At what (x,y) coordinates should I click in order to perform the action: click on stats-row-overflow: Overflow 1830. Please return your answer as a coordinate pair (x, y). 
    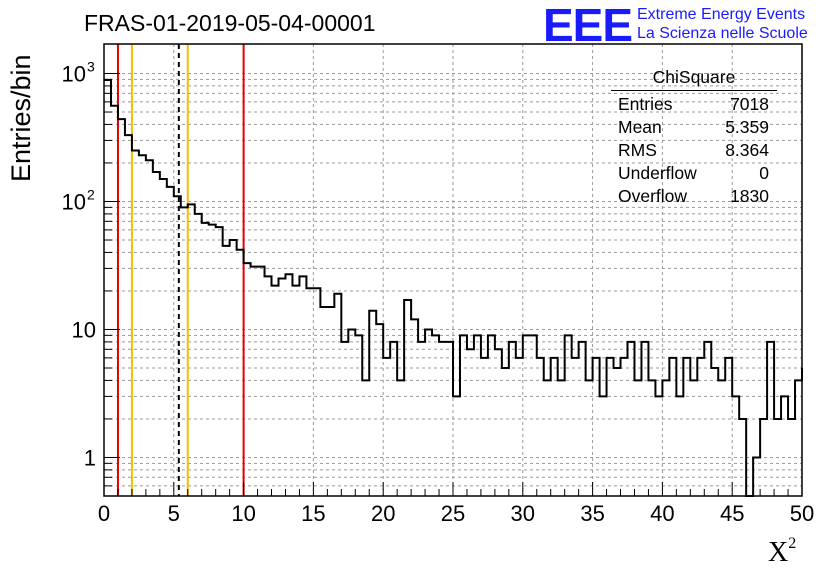
    Looking at the image, I should click on (694, 196).